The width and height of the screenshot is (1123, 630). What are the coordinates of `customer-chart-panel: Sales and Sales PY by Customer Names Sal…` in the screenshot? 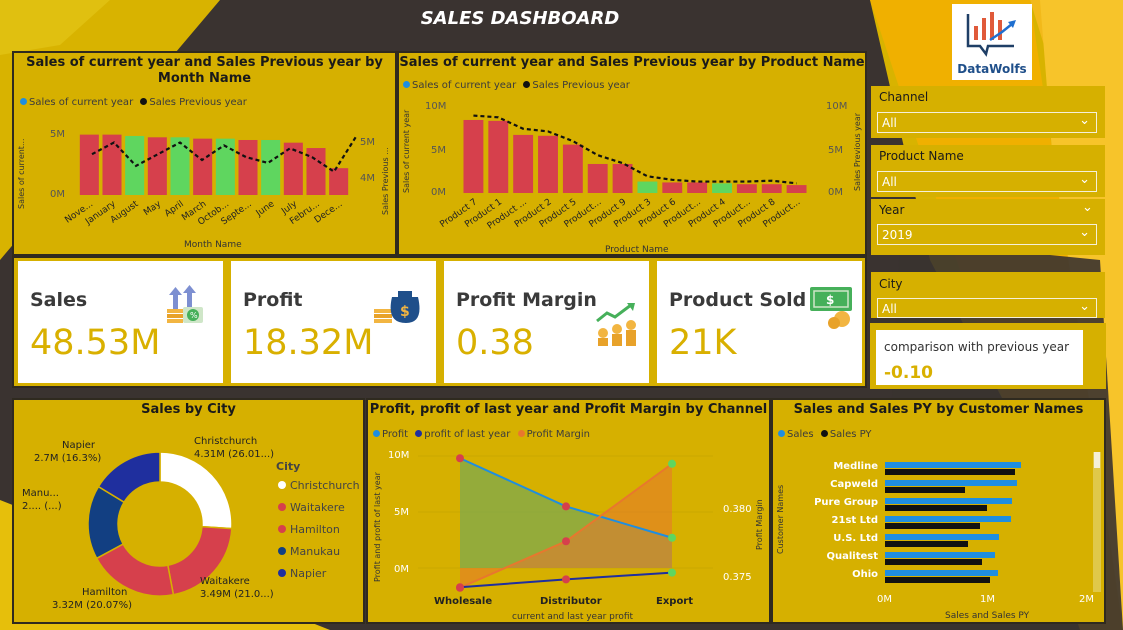 It's located at (938, 511).